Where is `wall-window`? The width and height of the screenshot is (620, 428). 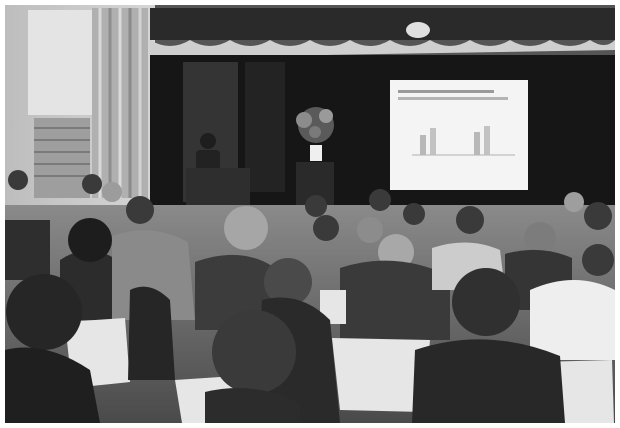 wall-window is located at coordinates (60, 62).